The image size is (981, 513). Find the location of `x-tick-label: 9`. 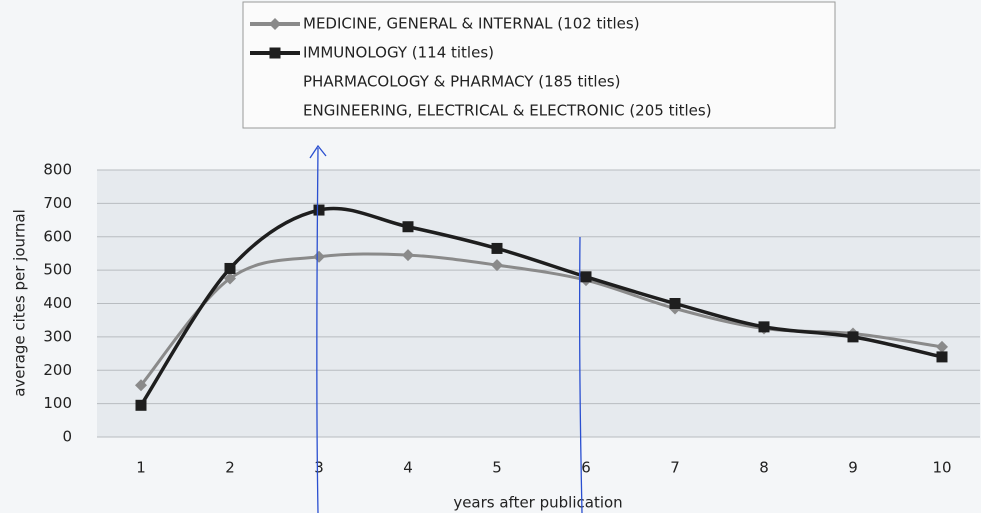

x-tick-label: 9 is located at coordinates (853, 468).